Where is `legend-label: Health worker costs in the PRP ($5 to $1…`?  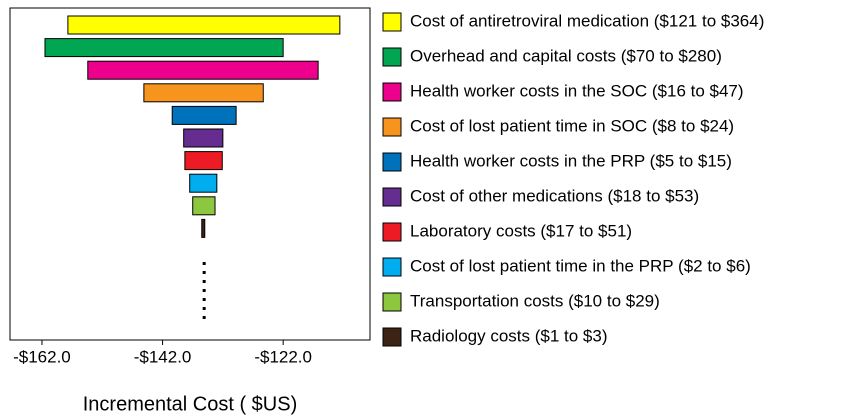
legend-label: Health worker costs in the PRP ($5 to $1… is located at coordinates (571, 160).